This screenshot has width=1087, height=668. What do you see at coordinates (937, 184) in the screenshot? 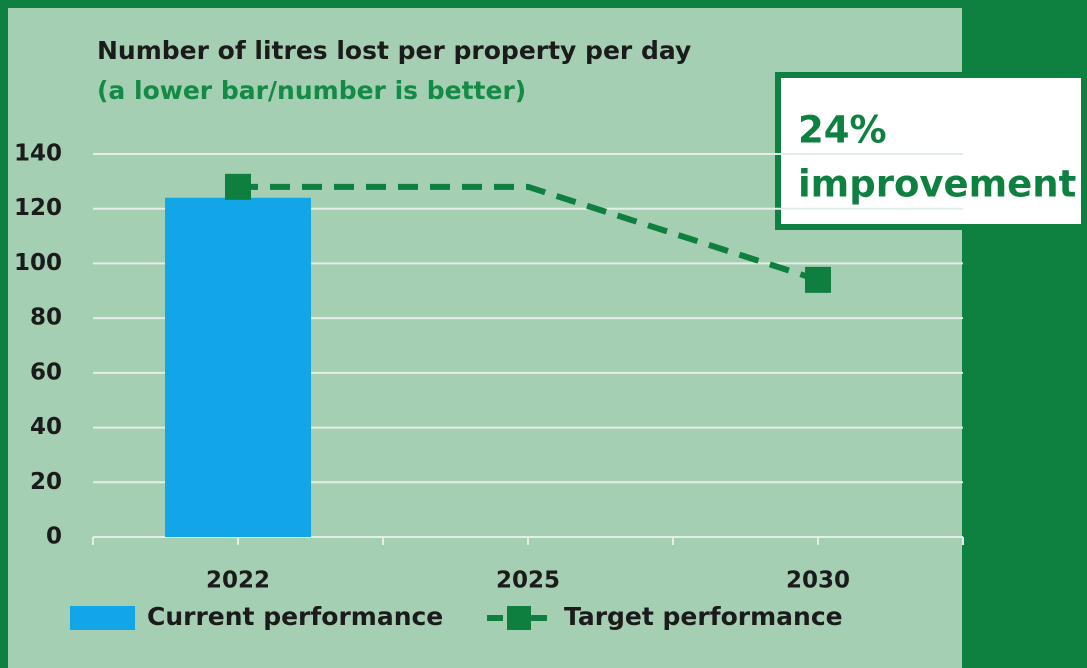
I see `callout-text: improvement` at bounding box center [937, 184].